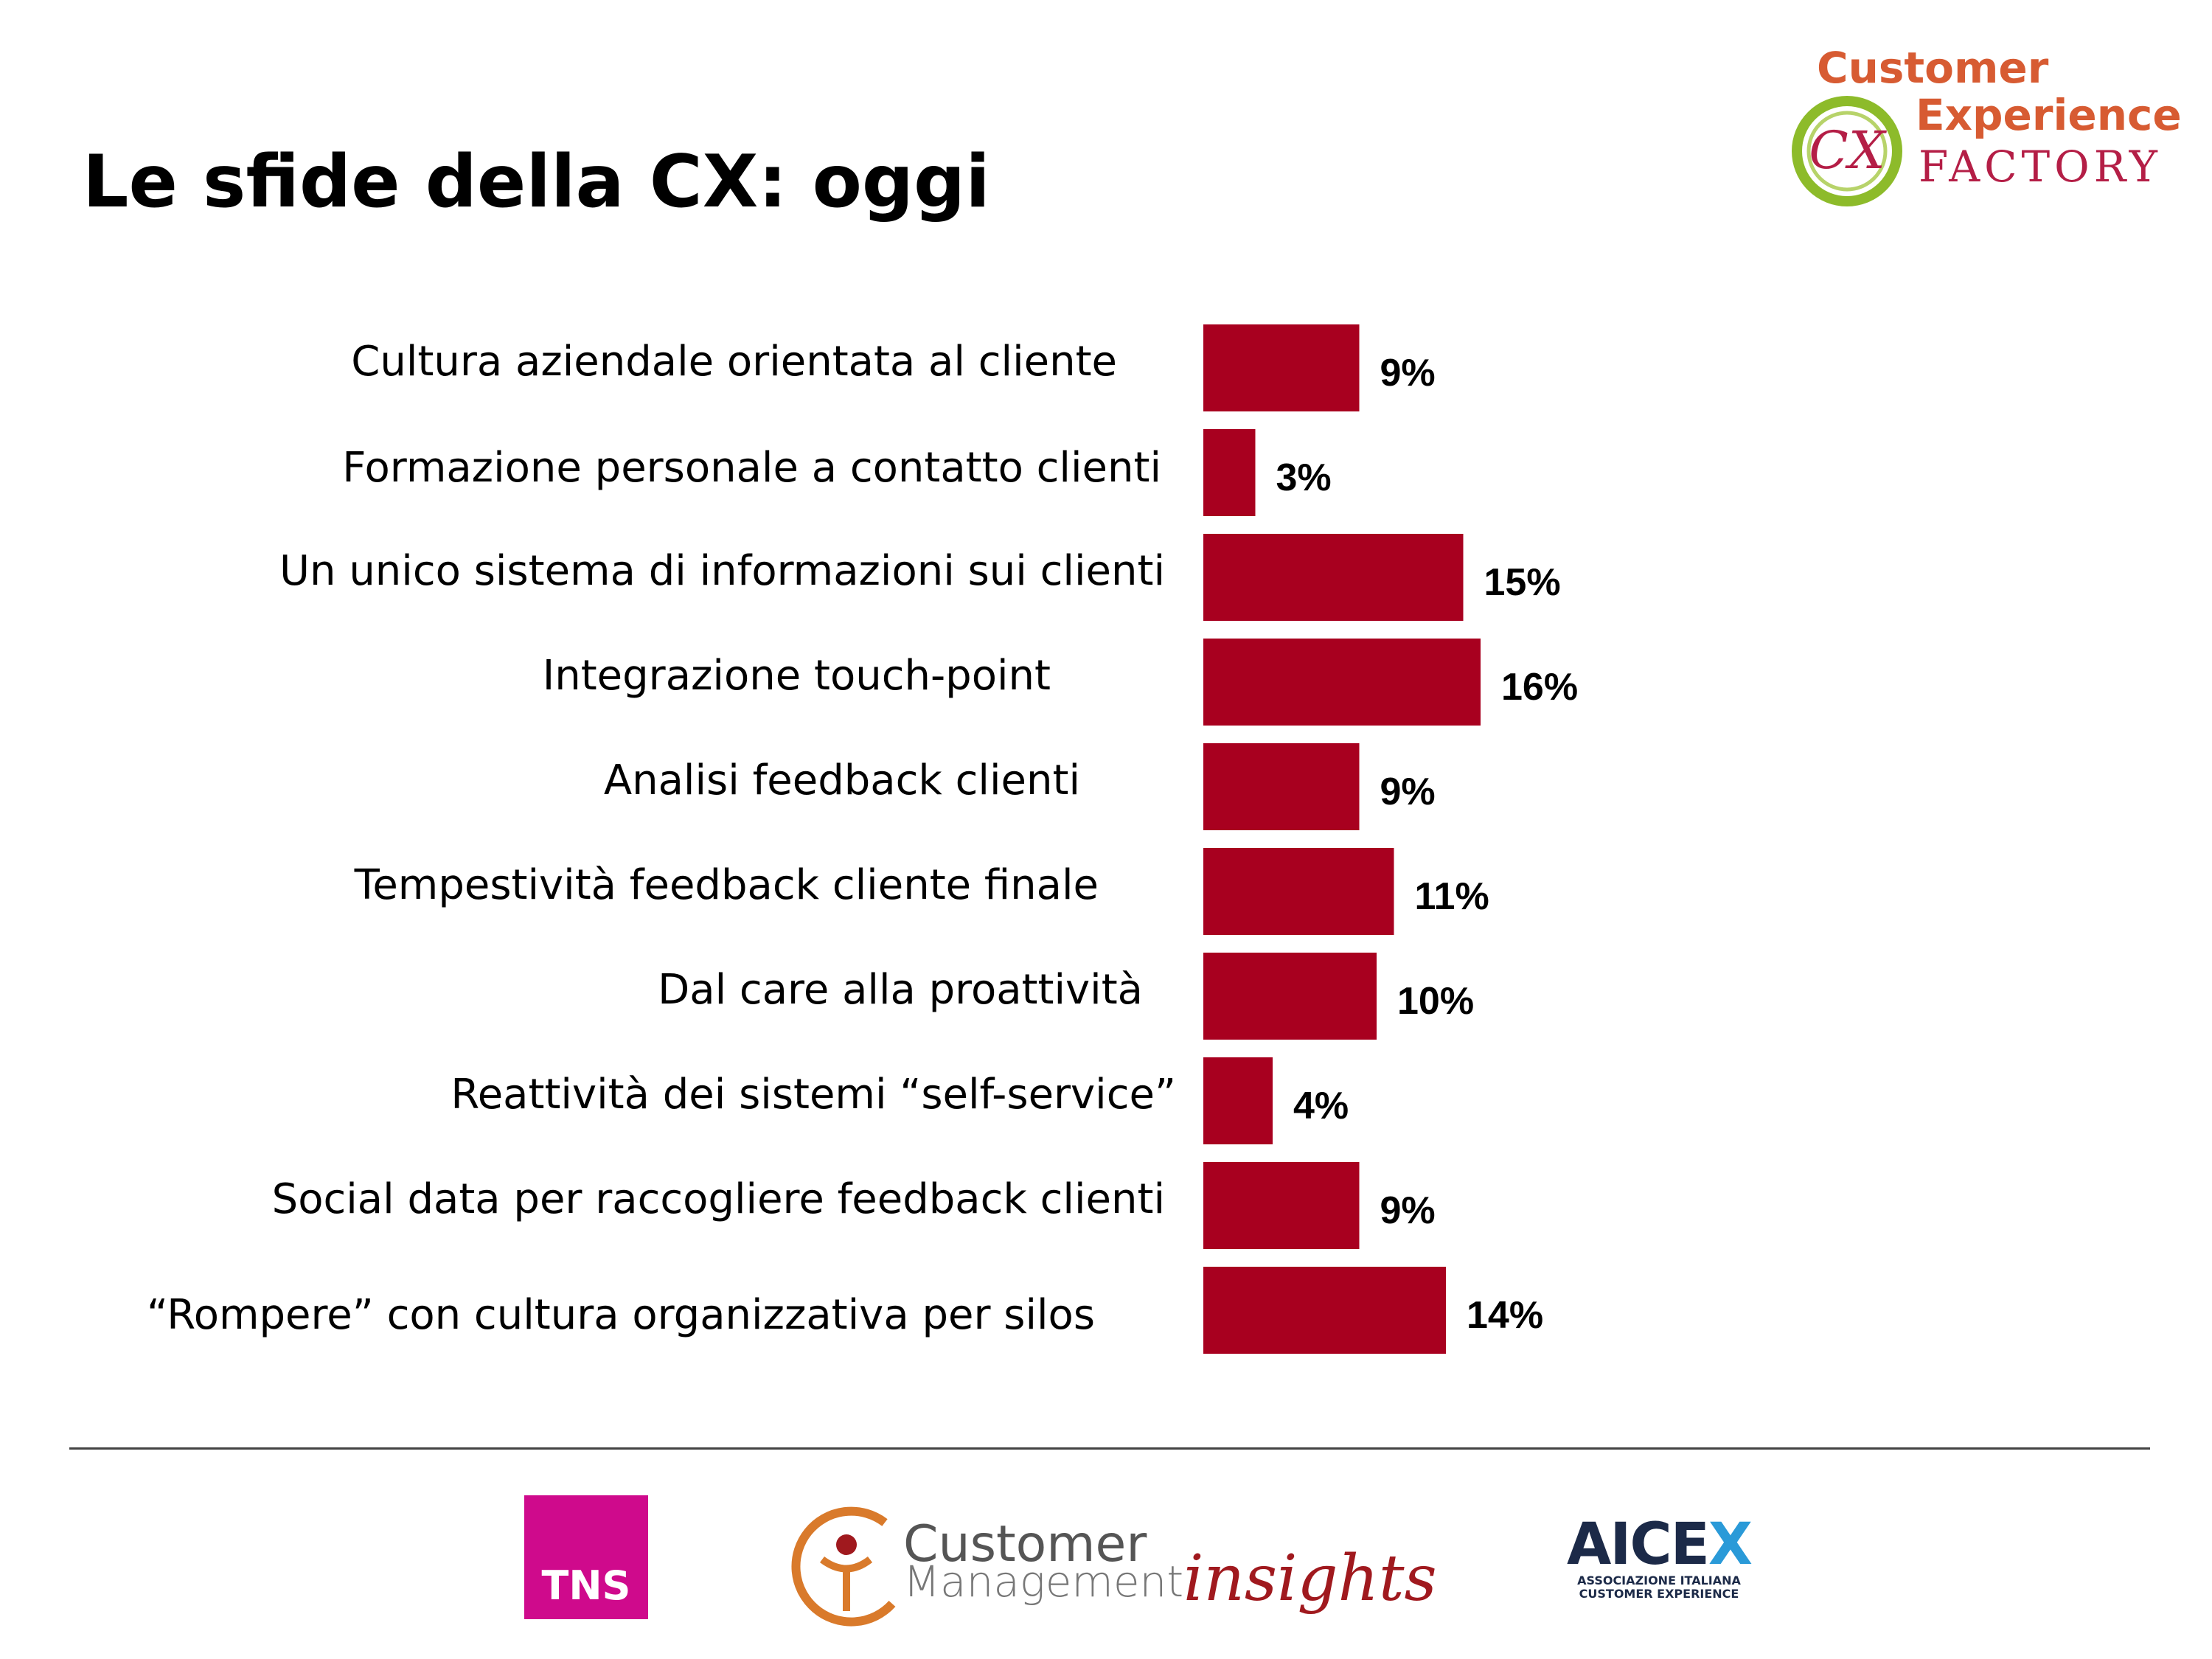 This screenshot has width=2212, height=1659. What do you see at coordinates (1304, 477) in the screenshot?
I see `data-label-2: 3%` at bounding box center [1304, 477].